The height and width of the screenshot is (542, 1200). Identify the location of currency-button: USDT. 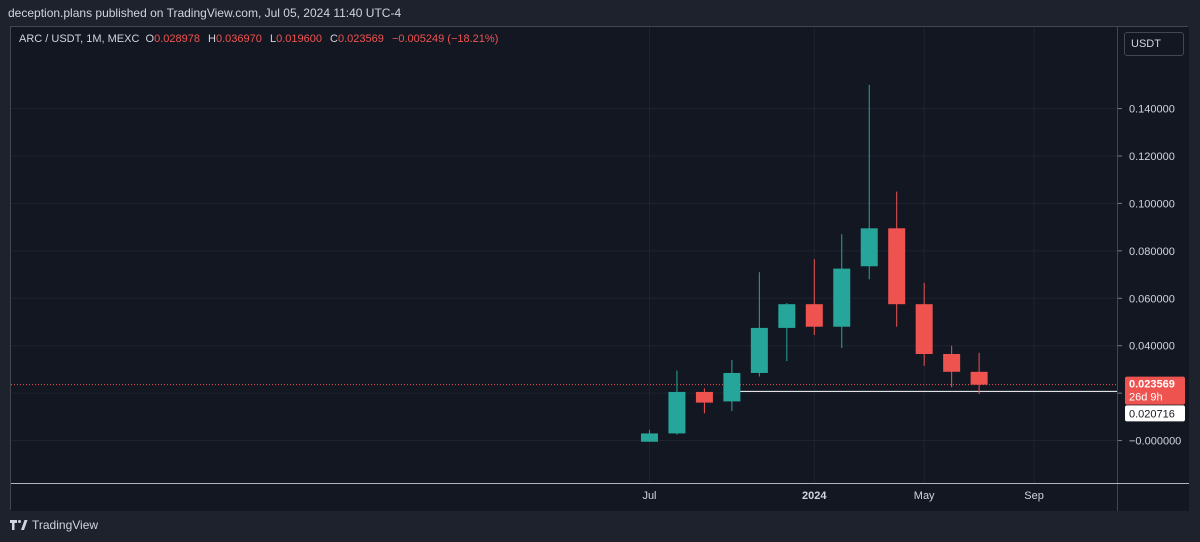
(1154, 44).